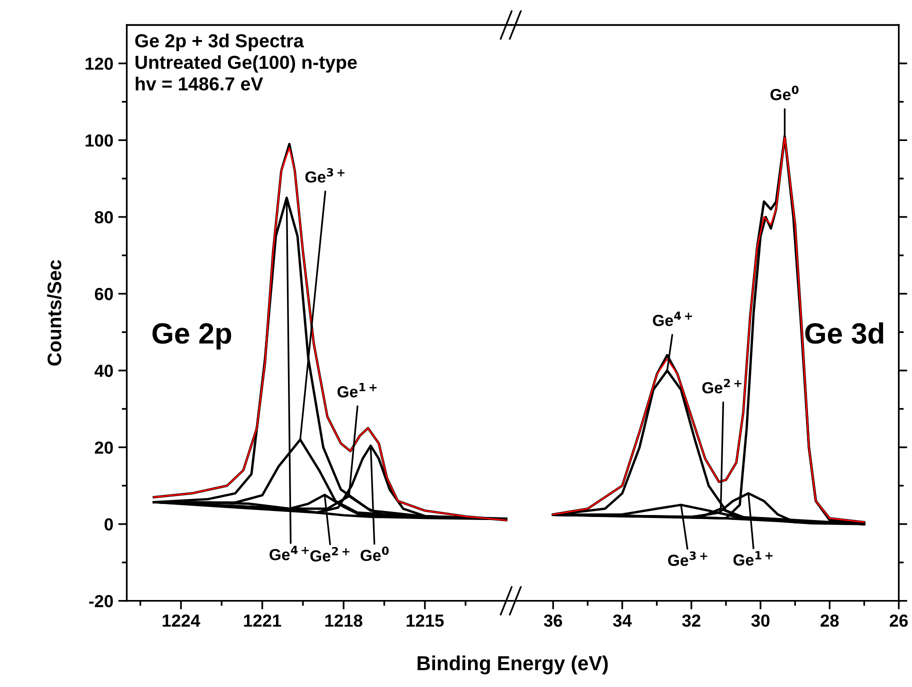 This screenshot has height=687, width=912. What do you see at coordinates (899, 620) in the screenshot?
I see `x-tick-label: 26` at bounding box center [899, 620].